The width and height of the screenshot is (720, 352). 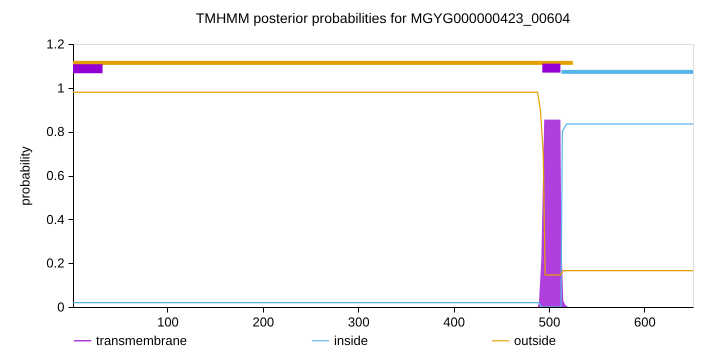 What do you see at coordinates (55, 175) in the screenshot?
I see `y-tick-label: 0.6` at bounding box center [55, 175].